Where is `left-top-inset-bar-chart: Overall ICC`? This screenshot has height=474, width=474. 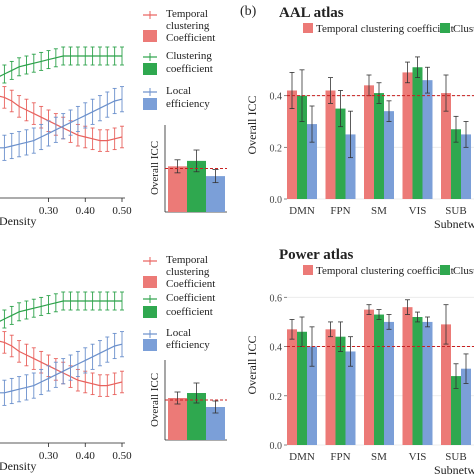 left-top-inset-bar-chart: Overall ICC is located at coordinates (188, 169).